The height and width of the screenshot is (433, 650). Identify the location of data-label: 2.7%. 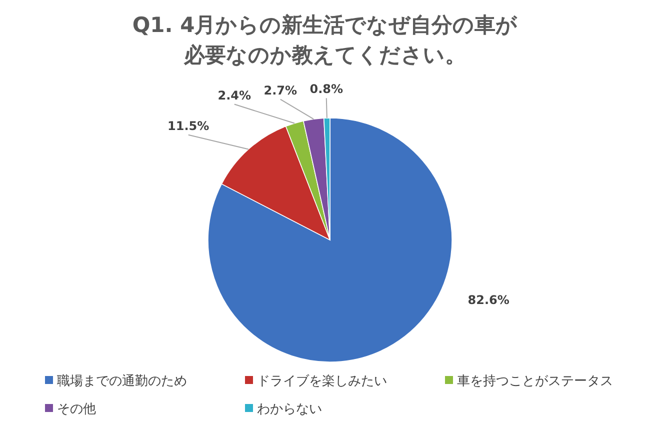
(281, 90).